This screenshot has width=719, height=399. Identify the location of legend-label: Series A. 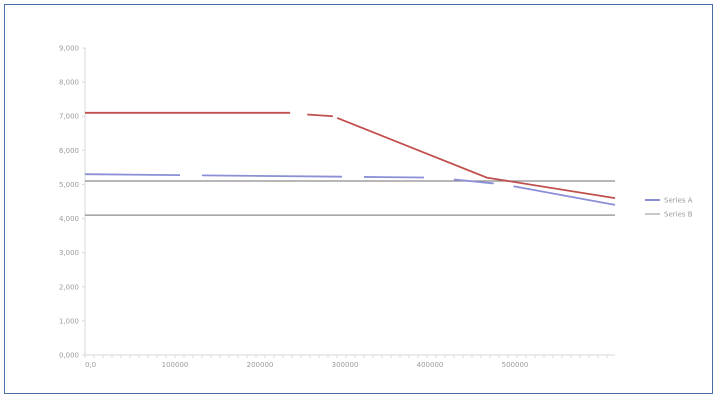
(678, 201).